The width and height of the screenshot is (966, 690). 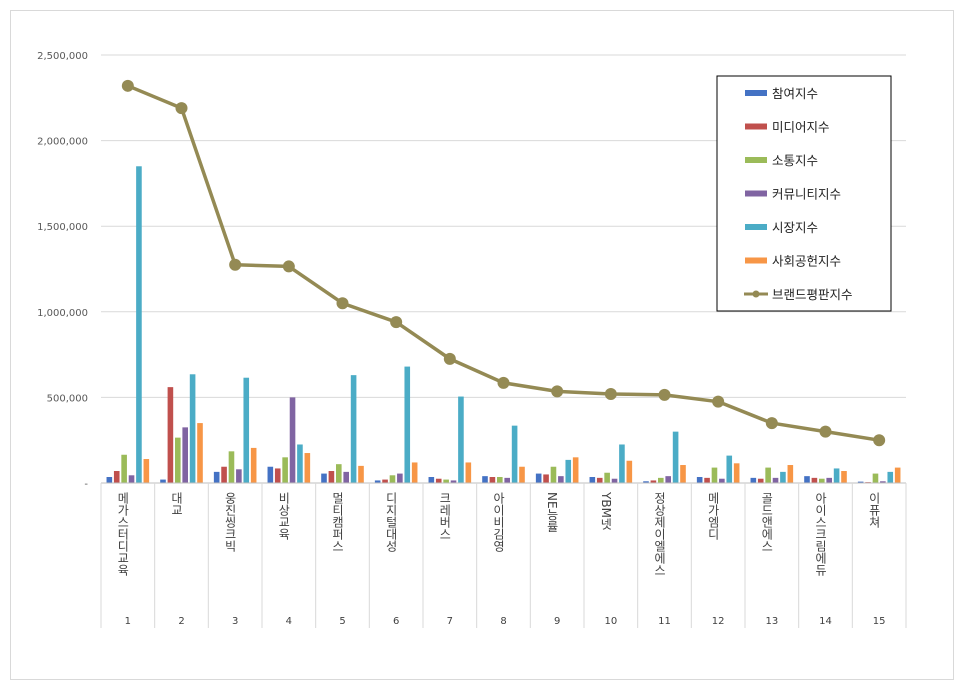 I want to click on rank-label: 8, so click(x=503, y=621).